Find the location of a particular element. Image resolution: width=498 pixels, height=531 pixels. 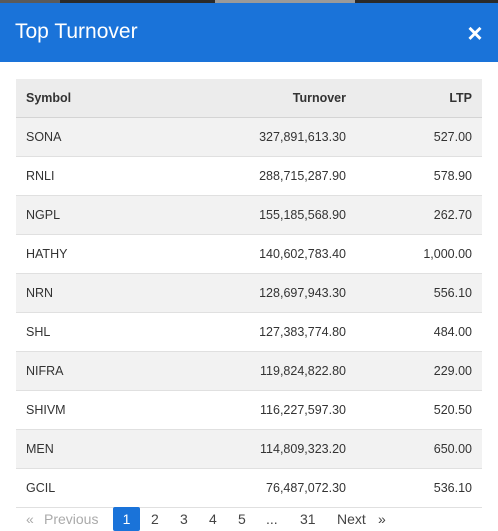

cell-symbol: NIFRA is located at coordinates (86, 371).